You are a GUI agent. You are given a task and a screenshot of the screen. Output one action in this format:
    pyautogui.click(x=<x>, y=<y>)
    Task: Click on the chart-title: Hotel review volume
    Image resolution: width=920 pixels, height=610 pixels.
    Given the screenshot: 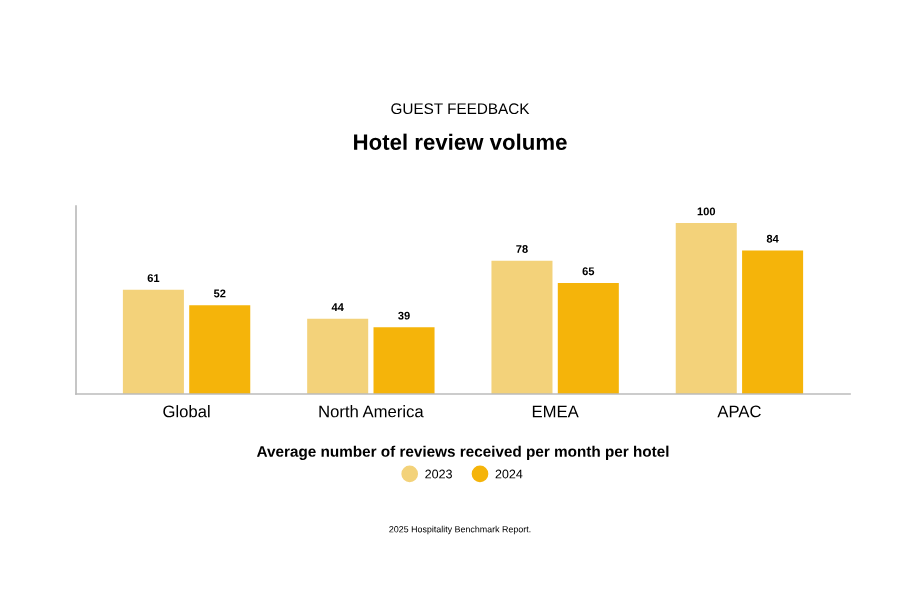 What is the action you would take?
    pyautogui.click(x=460, y=141)
    